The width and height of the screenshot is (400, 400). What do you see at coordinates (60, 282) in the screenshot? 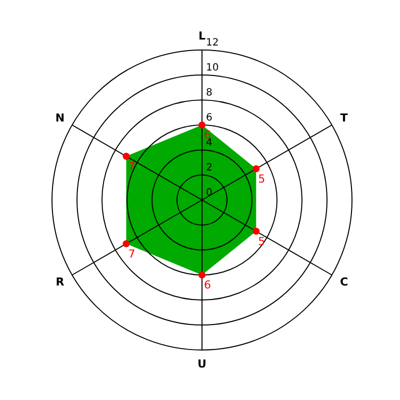
I see `spoke-label: R` at bounding box center [60, 282].